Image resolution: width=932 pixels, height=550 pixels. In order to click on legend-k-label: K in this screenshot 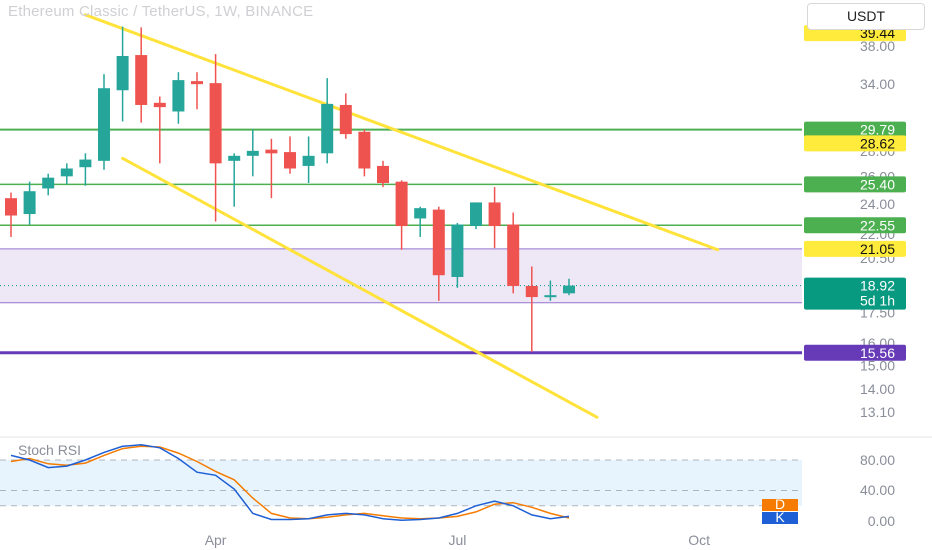, I will do `click(780, 517)`.